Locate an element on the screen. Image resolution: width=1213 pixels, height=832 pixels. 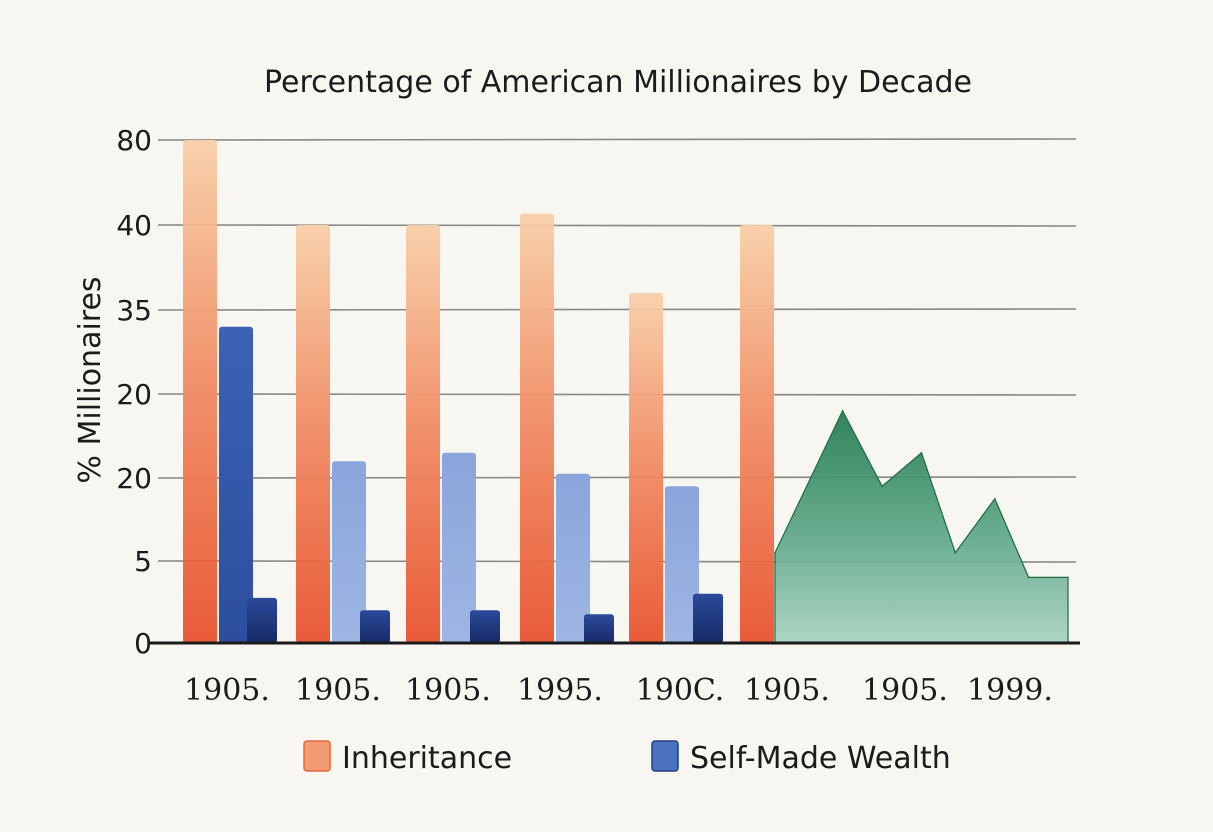
legend-swatch-self-made is located at coordinates (665, 756).